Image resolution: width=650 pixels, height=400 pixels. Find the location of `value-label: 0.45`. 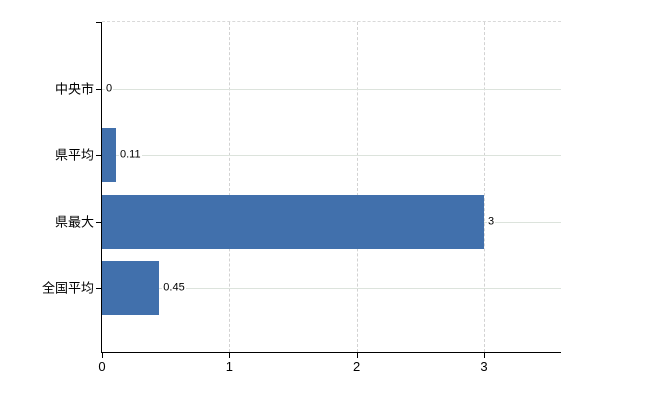

value-label: 0.45 is located at coordinates (174, 288).